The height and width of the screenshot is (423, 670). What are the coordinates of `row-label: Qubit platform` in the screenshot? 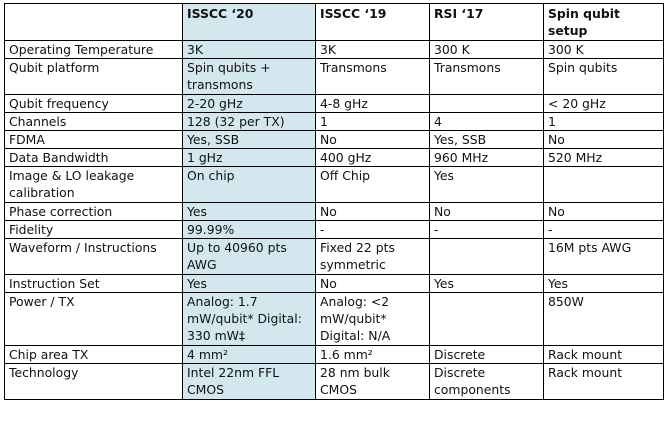 It's located at (93, 76).